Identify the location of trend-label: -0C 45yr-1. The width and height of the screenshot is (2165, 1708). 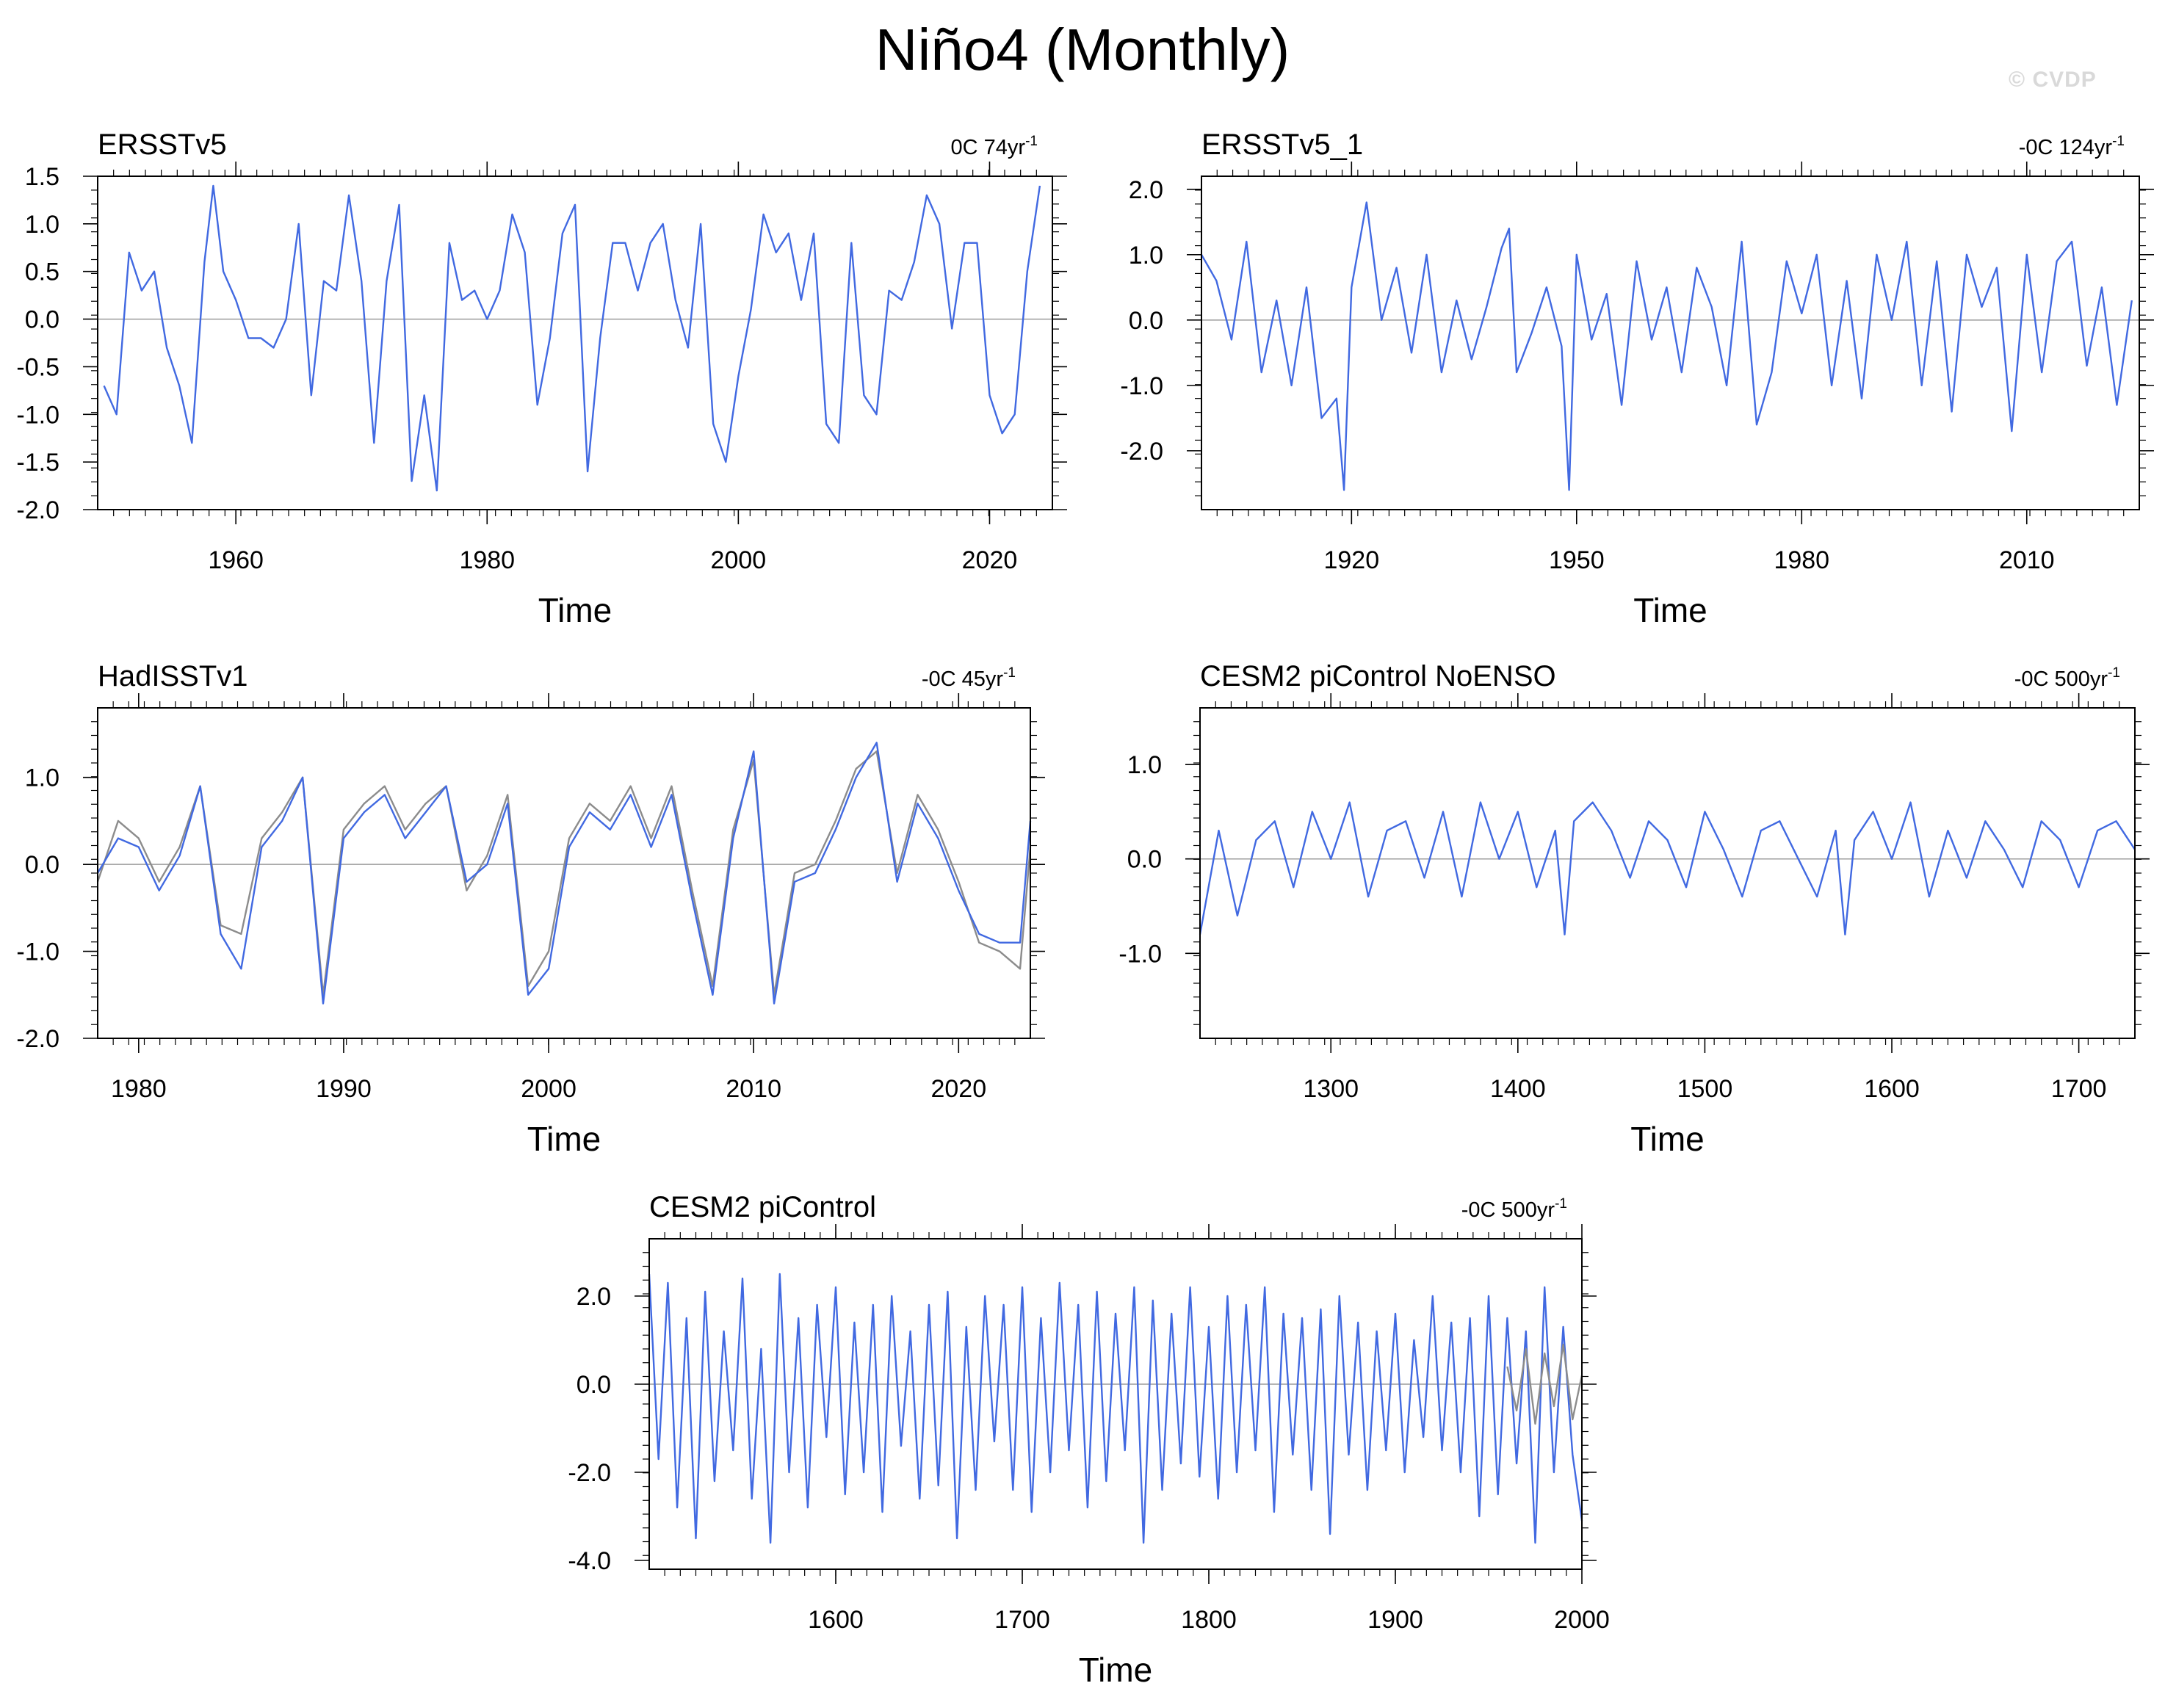
(969, 678).